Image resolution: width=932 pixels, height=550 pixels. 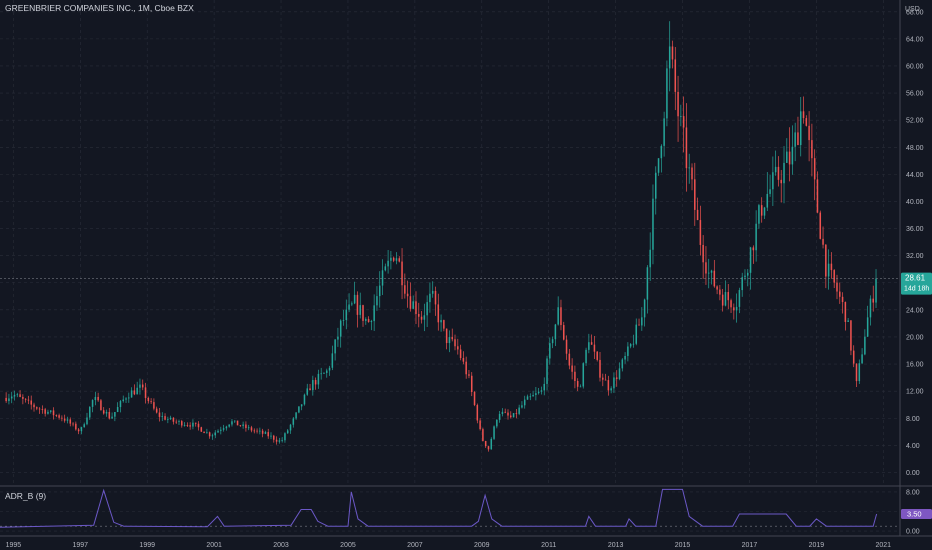 I want to click on time-tick-label: 2017, so click(x=750, y=545).